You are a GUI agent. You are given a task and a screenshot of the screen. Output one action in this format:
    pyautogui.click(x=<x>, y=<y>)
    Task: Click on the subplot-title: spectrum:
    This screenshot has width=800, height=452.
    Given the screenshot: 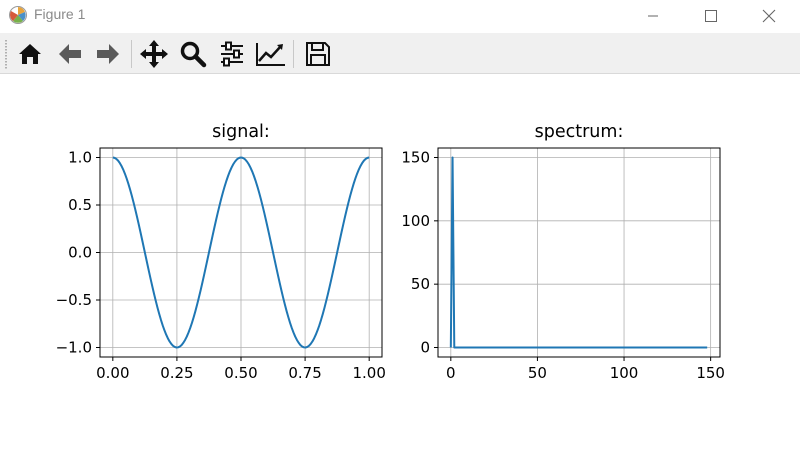 What is the action you would take?
    pyautogui.click(x=579, y=132)
    